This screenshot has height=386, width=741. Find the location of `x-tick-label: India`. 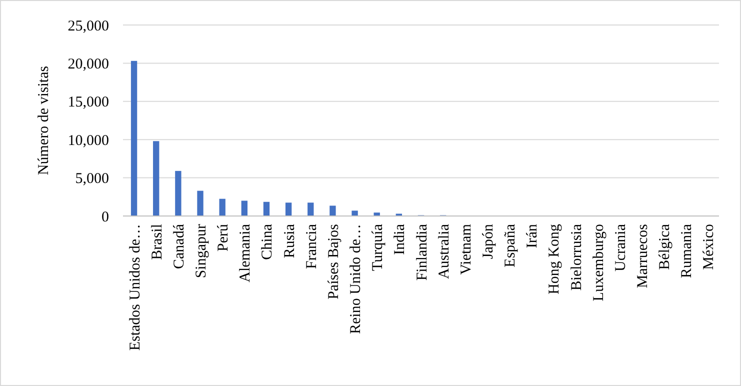

x-tick-label: India is located at coordinates (400, 239).